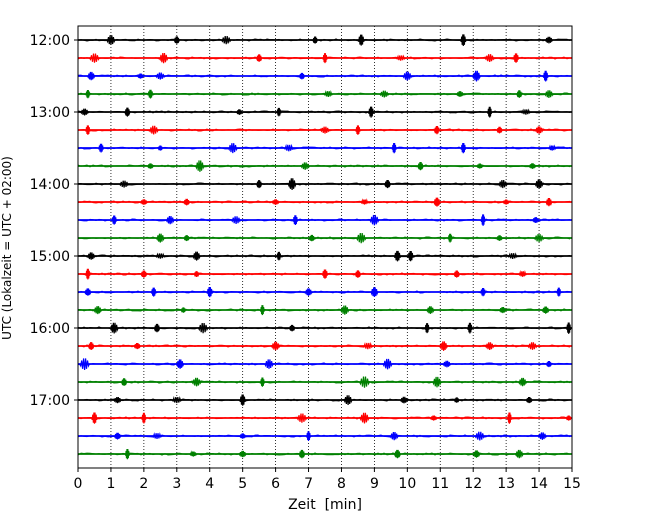  Describe the element at coordinates (572, 484) in the screenshot. I see `x-tick-label-15: 15` at that location.